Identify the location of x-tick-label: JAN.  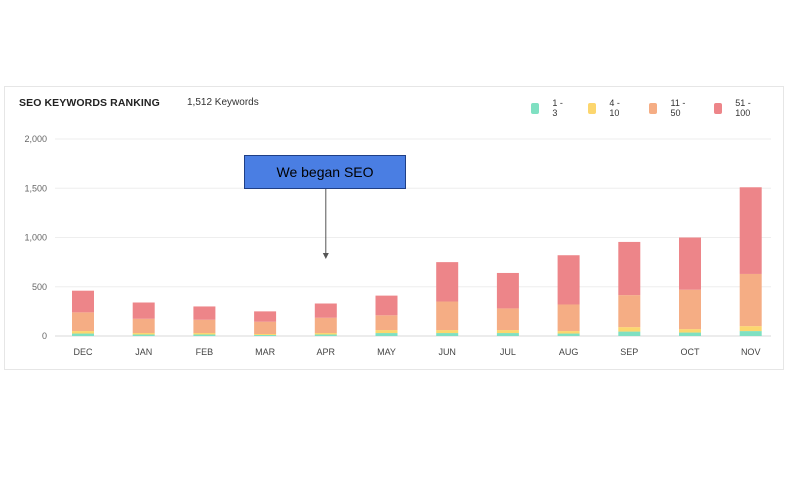
(143, 352).